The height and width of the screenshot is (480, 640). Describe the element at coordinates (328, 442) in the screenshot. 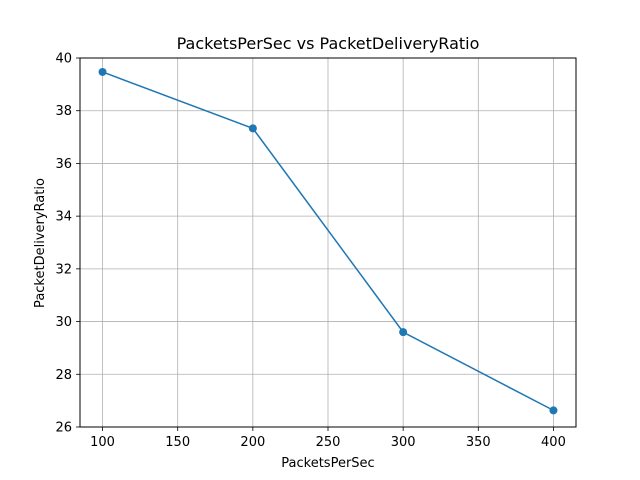

I see `x-tick-label: 250` at that location.